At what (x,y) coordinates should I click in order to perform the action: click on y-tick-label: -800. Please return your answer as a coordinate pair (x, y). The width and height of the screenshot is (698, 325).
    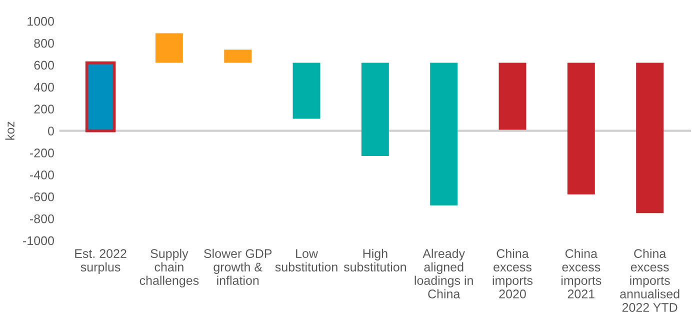
    Looking at the image, I should click on (42, 219).